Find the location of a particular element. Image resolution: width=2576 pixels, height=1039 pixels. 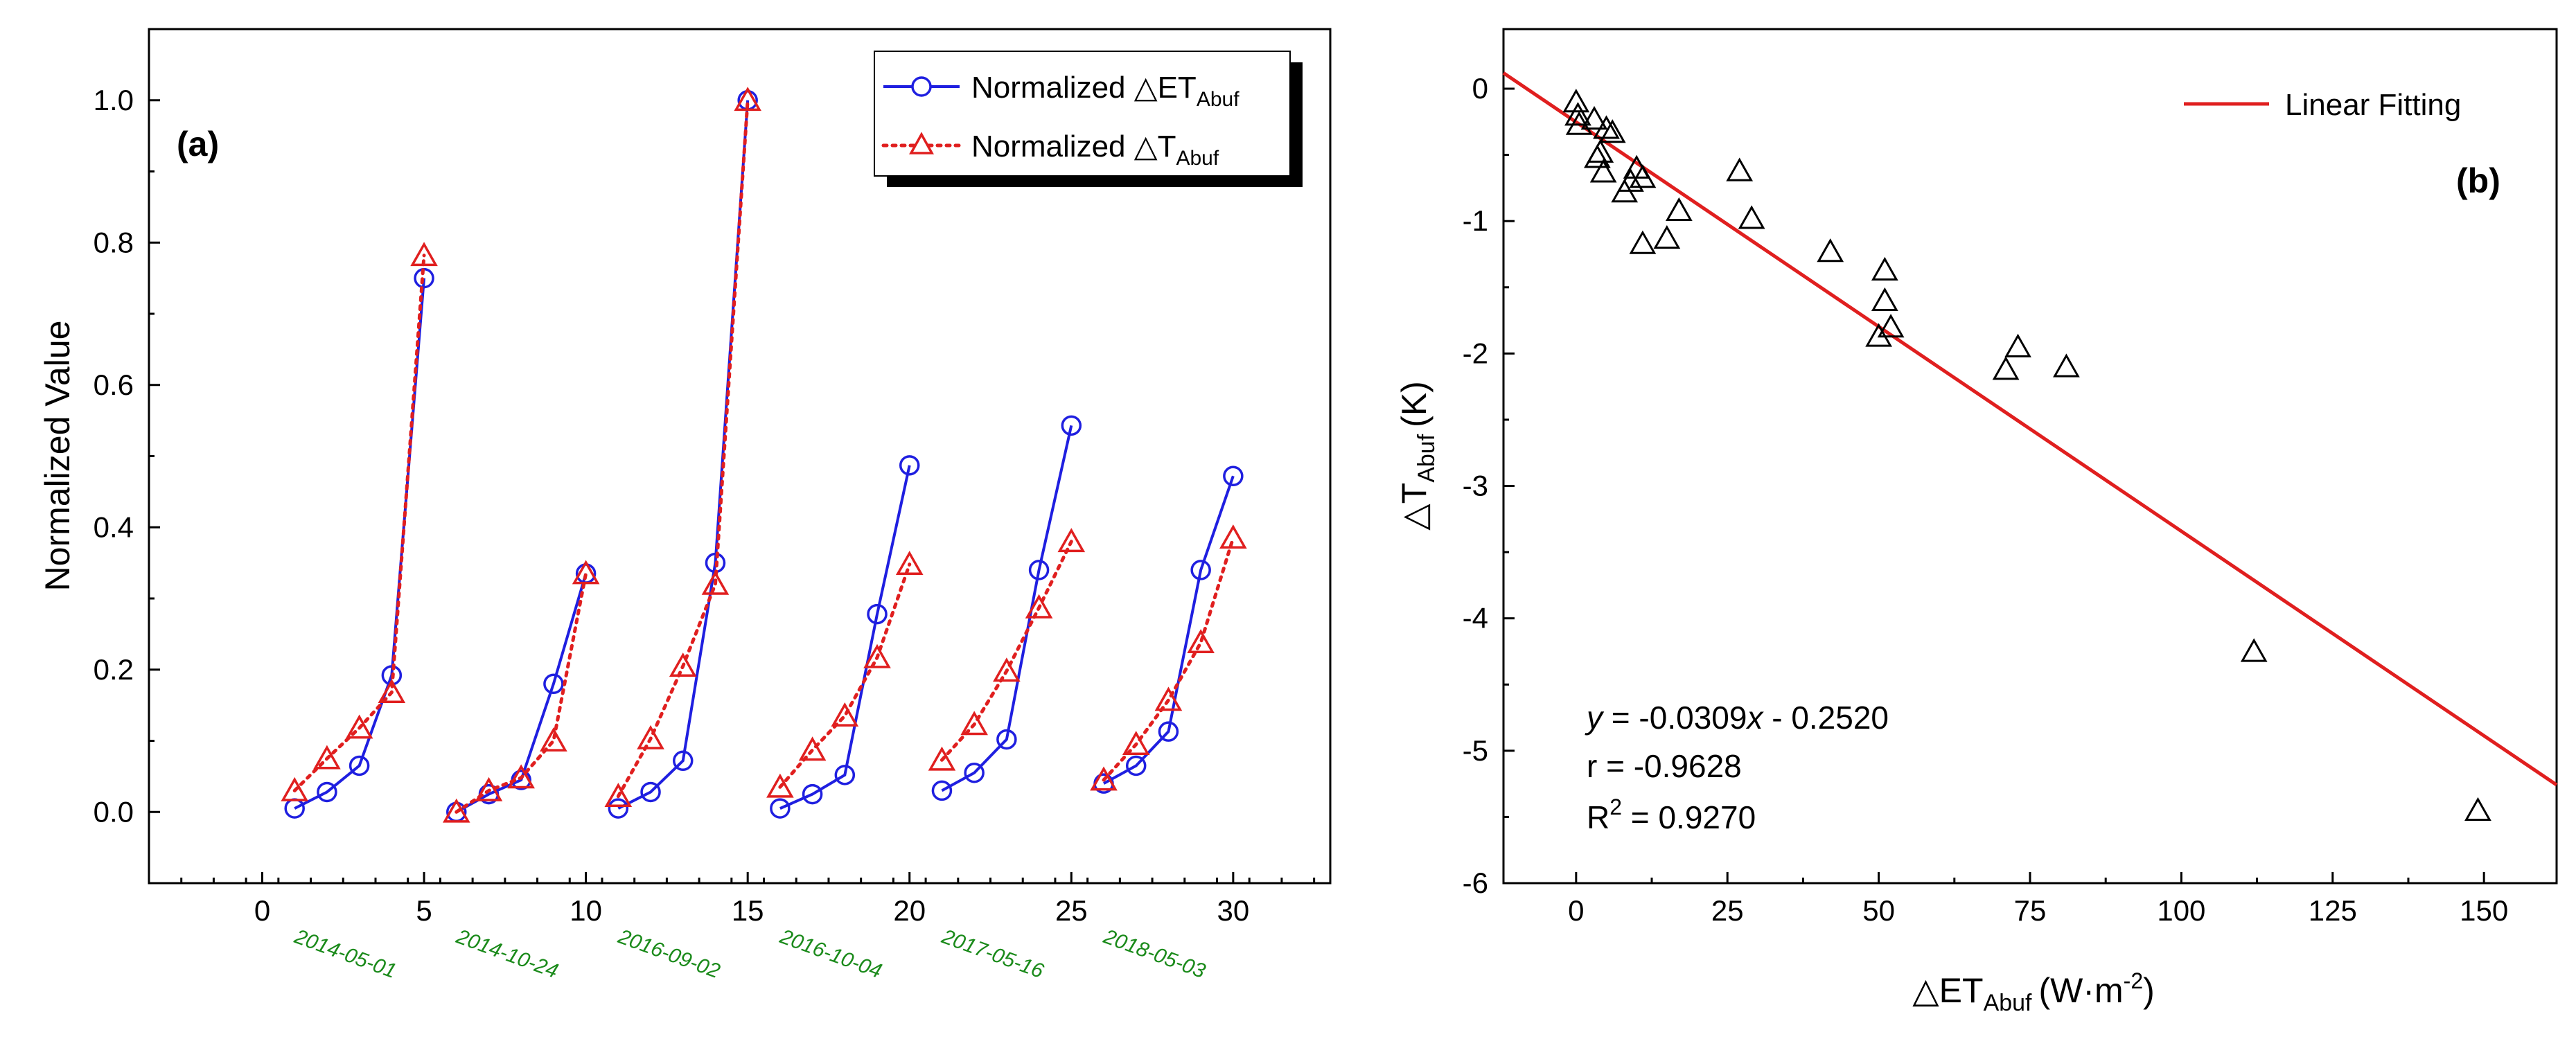

x-tick-label-a: 15 is located at coordinates (748, 910).